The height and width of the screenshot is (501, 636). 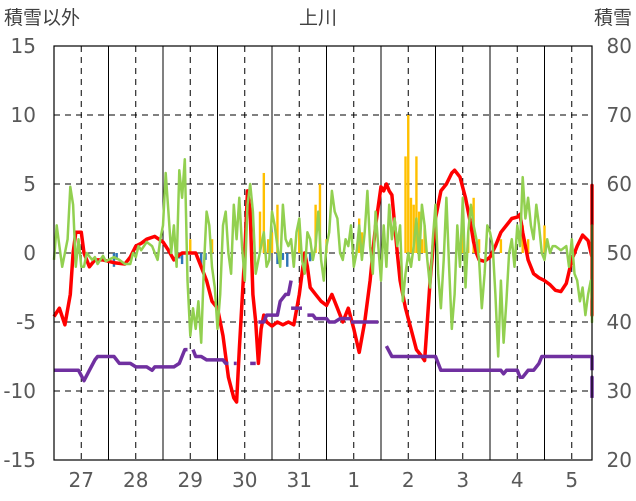 What do you see at coordinates (29, 253) in the screenshot?
I see `left-tick-label: 0` at bounding box center [29, 253].